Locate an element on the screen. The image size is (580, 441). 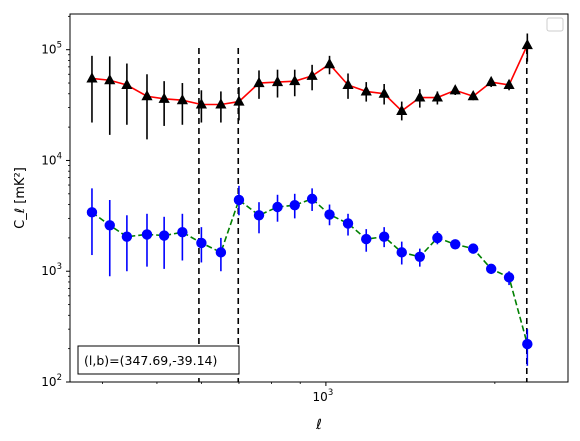
legend-box is located at coordinates (555, 24).